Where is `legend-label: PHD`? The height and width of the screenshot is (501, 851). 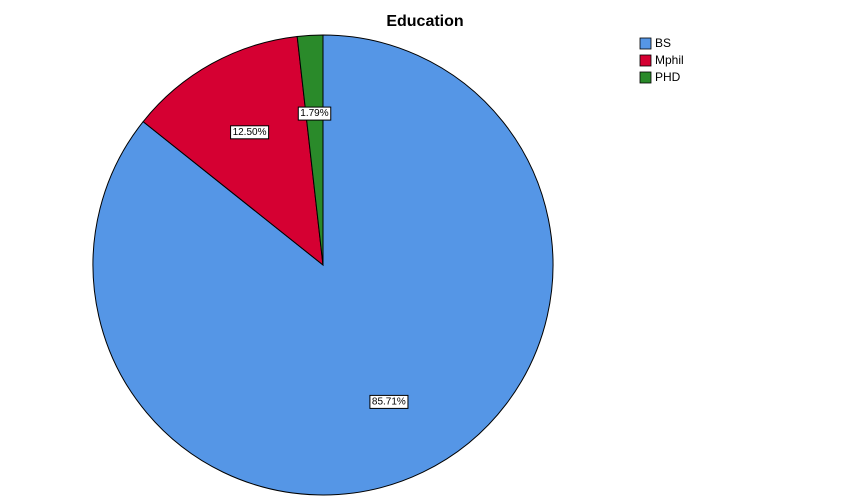
legend-label: PHD is located at coordinates (668, 77).